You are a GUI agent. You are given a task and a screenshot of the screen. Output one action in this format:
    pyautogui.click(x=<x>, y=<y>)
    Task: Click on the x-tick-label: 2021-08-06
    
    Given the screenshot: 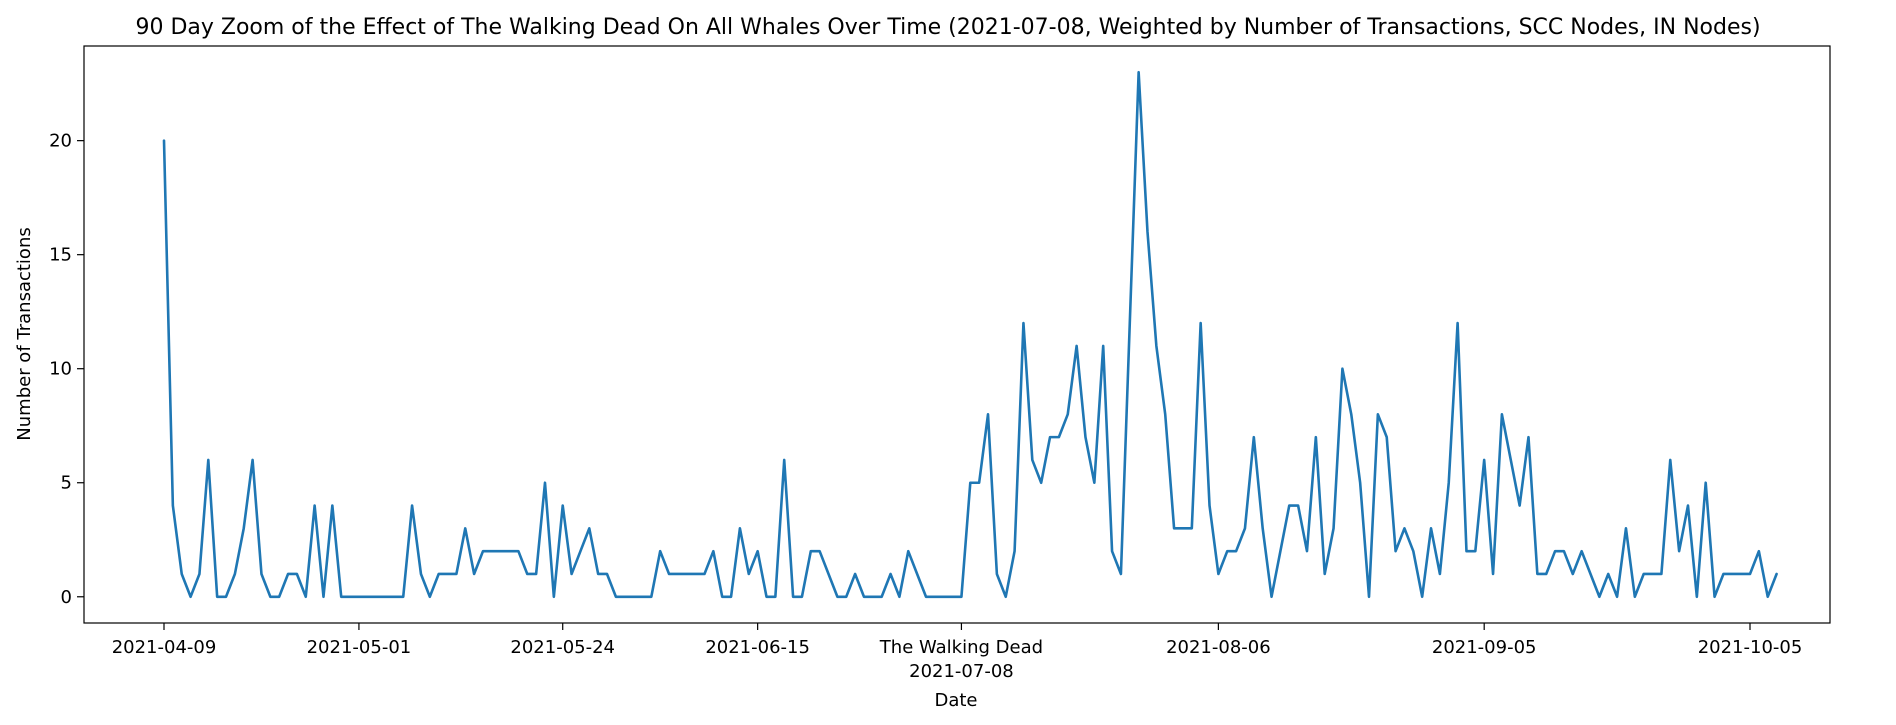 What is the action you would take?
    pyautogui.click(x=1218, y=647)
    